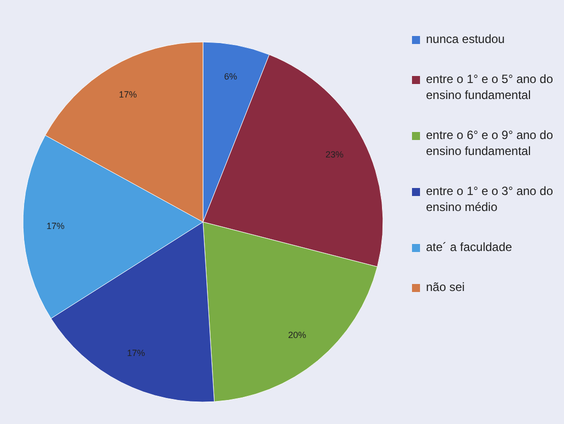 This screenshot has width=564, height=424. Describe the element at coordinates (469, 247) in the screenshot. I see `legend-label: ate´ a faculdade` at that location.